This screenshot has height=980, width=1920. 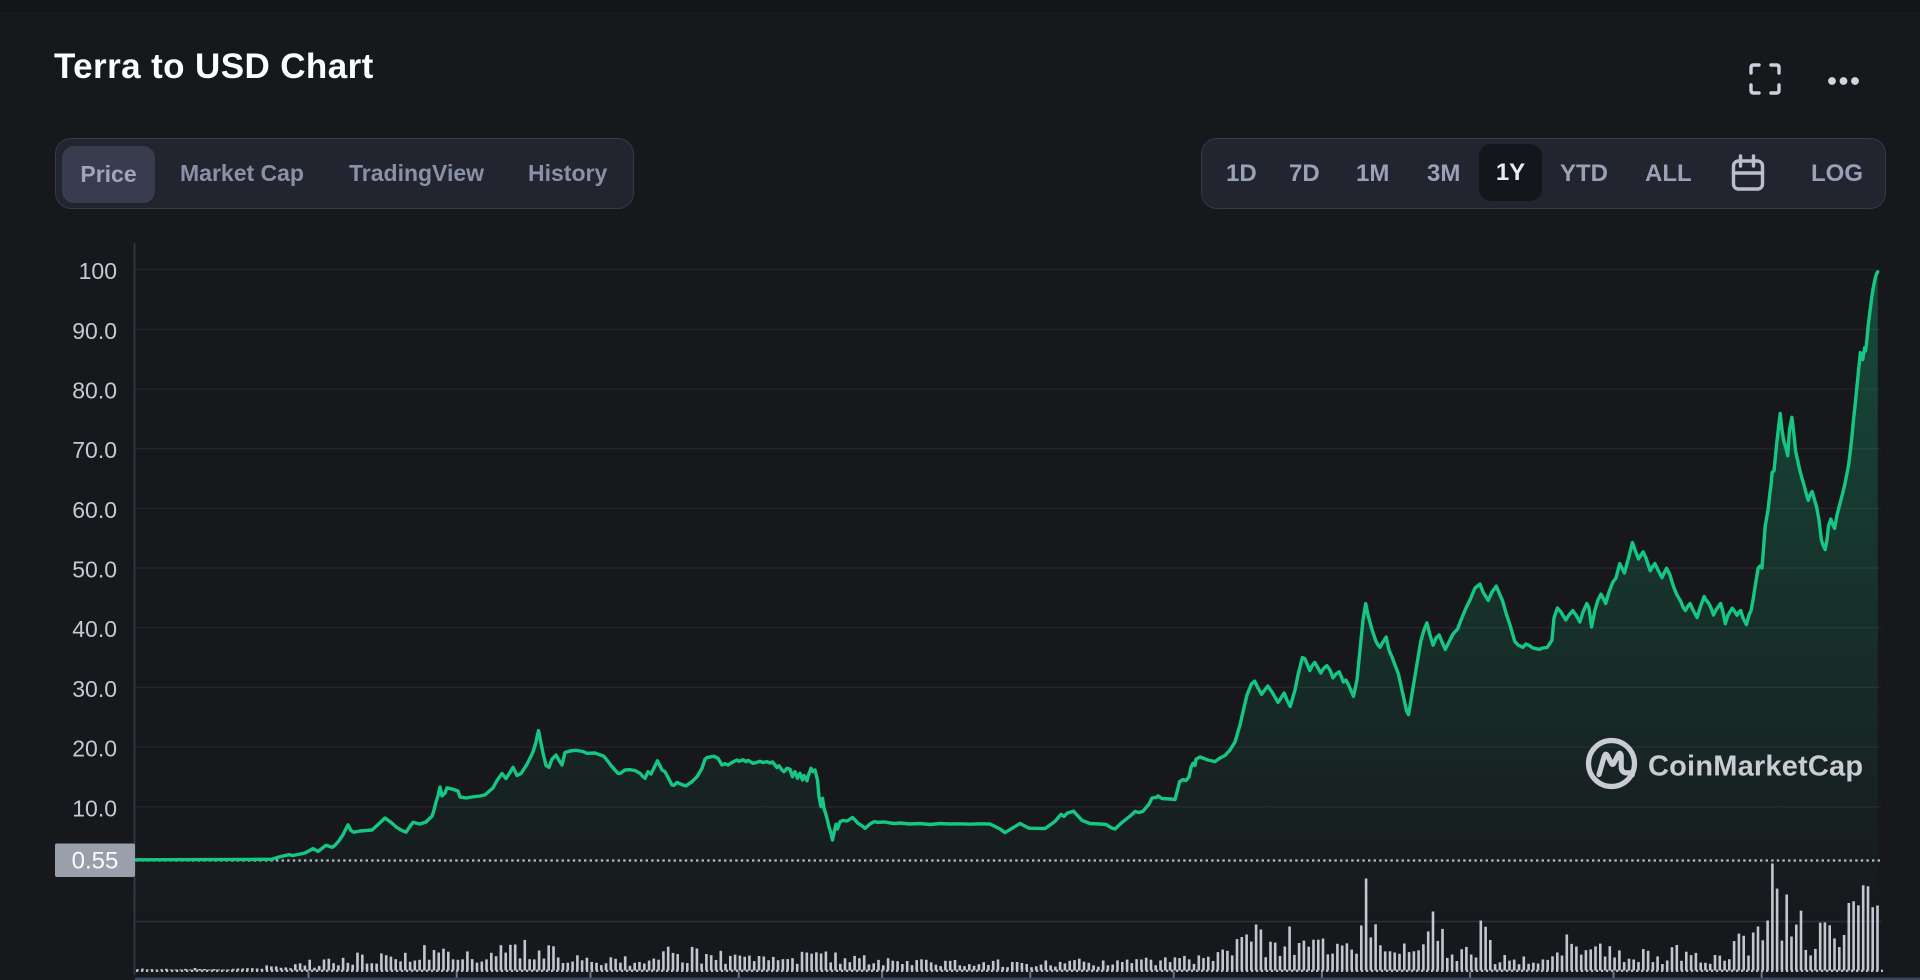 I want to click on svg-text: 40.0, so click(x=94, y=629).